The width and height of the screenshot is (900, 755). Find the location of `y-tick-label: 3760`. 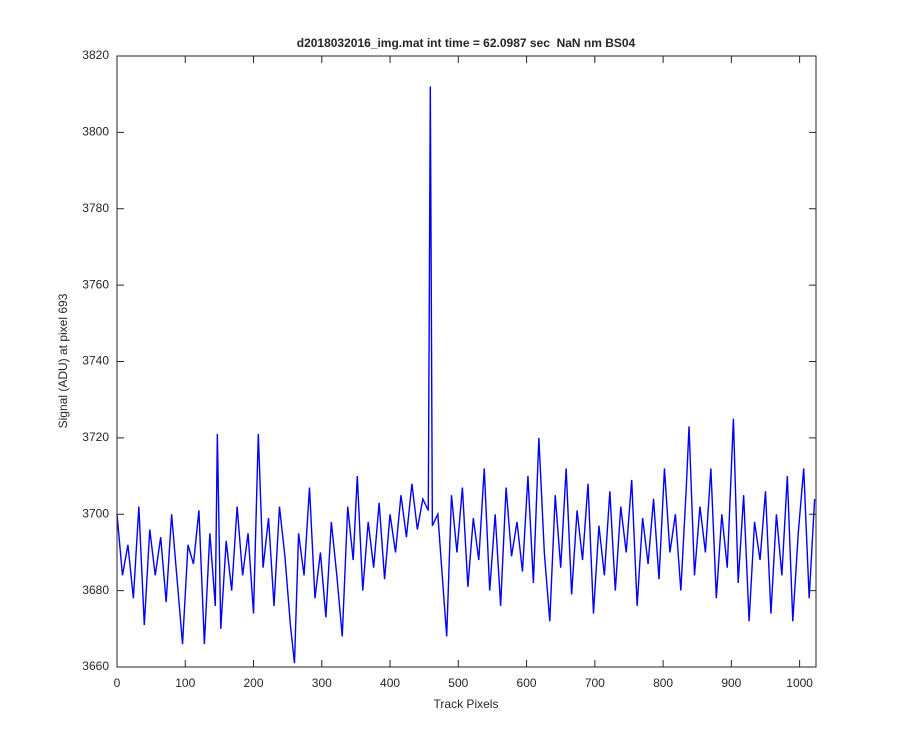

y-tick-label: 3760 is located at coordinates (95, 284).